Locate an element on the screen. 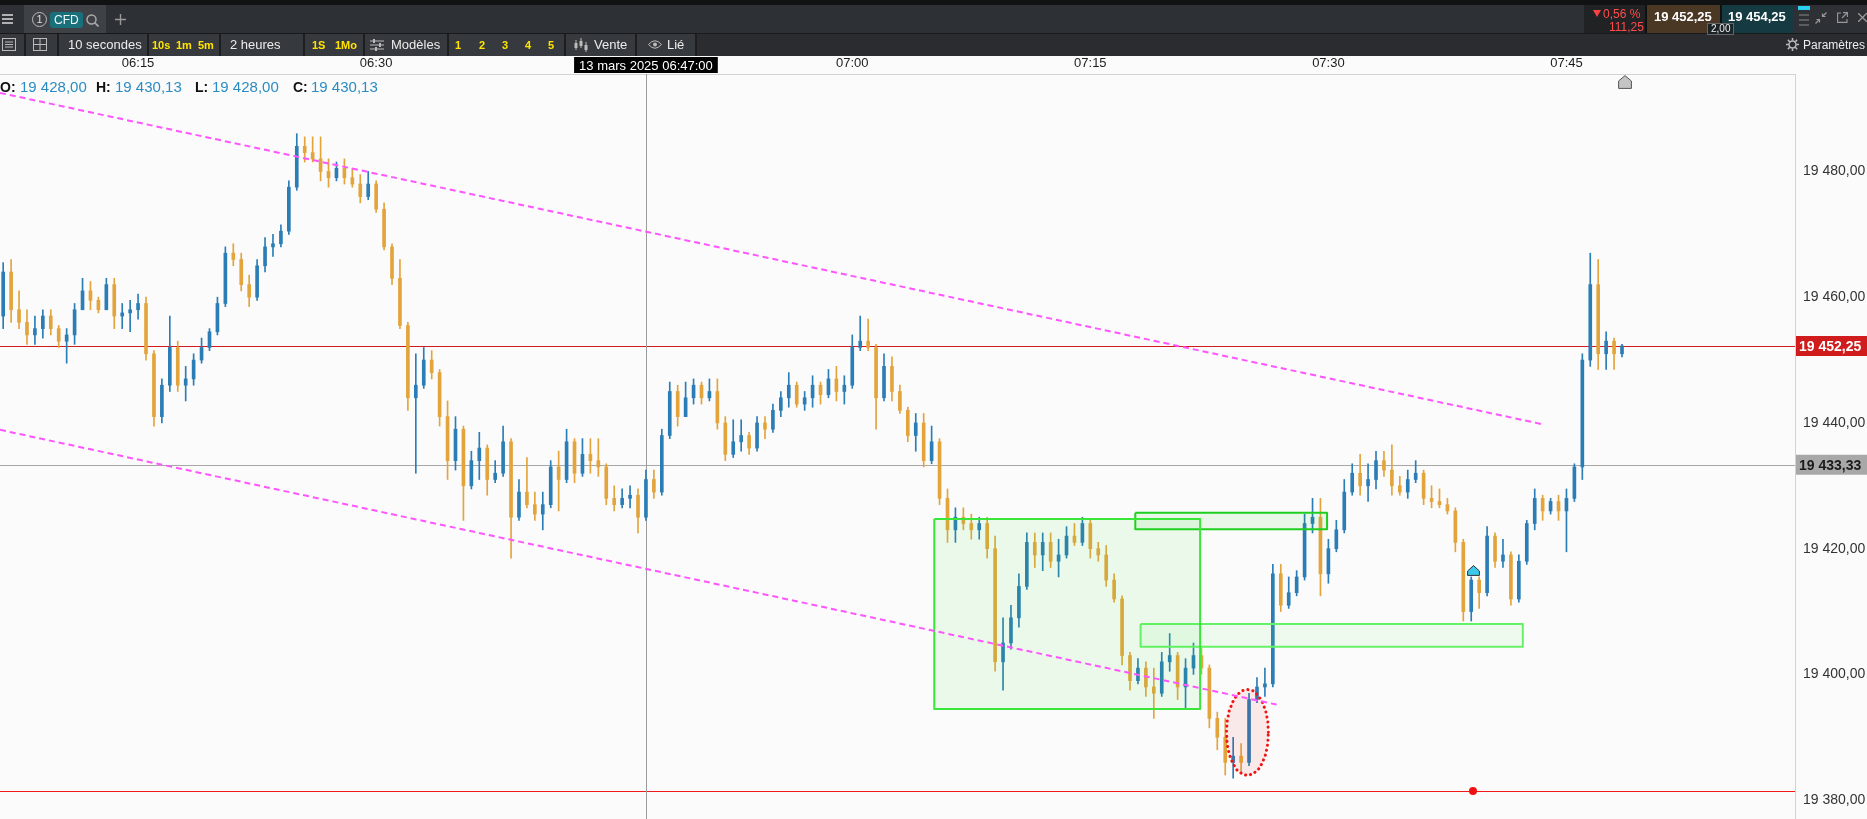  text: 111,25 is located at coordinates (1626, 27).